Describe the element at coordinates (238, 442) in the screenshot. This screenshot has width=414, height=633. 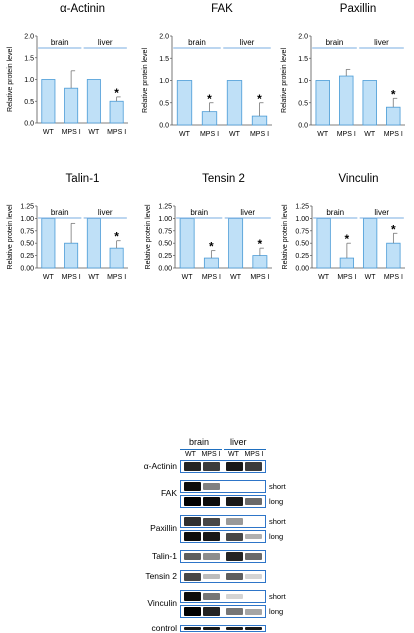
I see `blot-group-label-liver: liver` at that location.